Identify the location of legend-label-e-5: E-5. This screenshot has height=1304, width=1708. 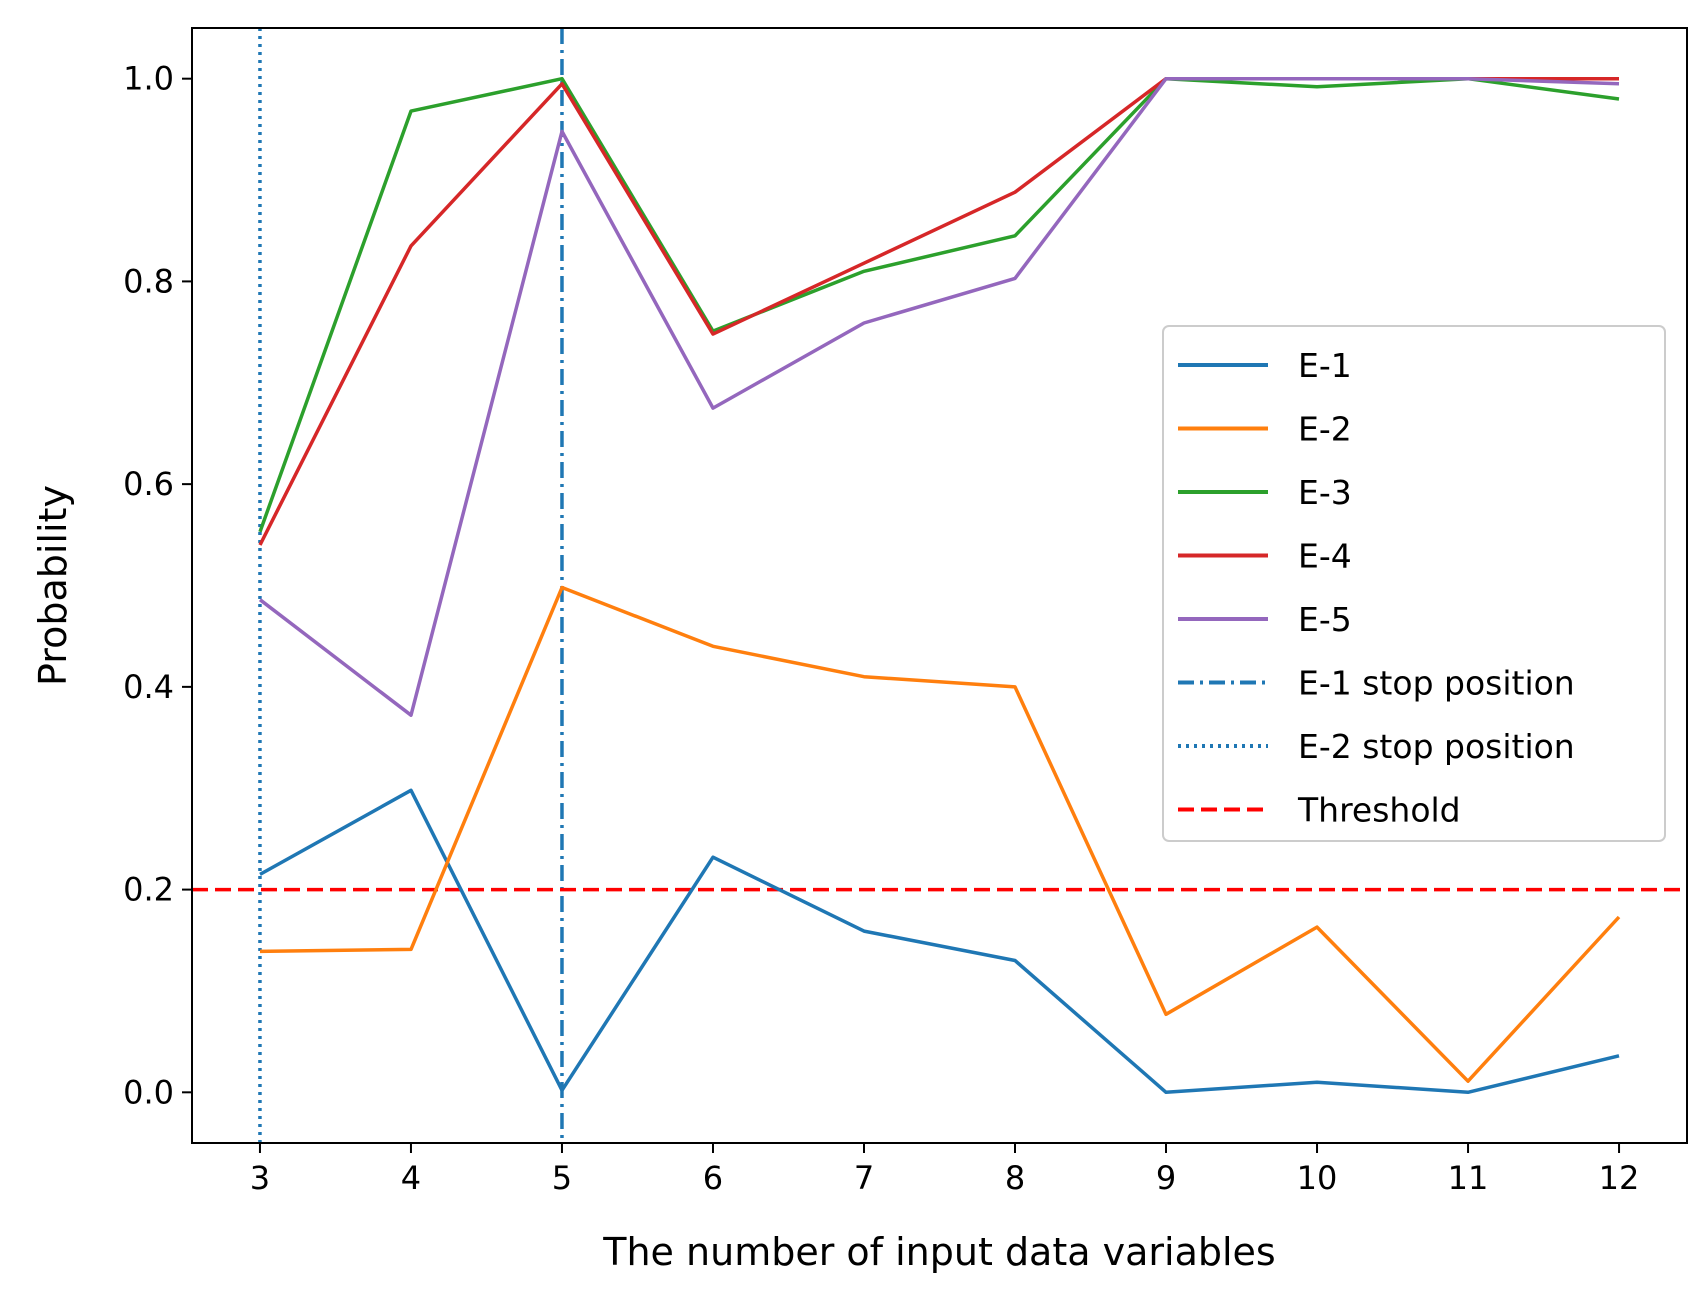
(1325, 619).